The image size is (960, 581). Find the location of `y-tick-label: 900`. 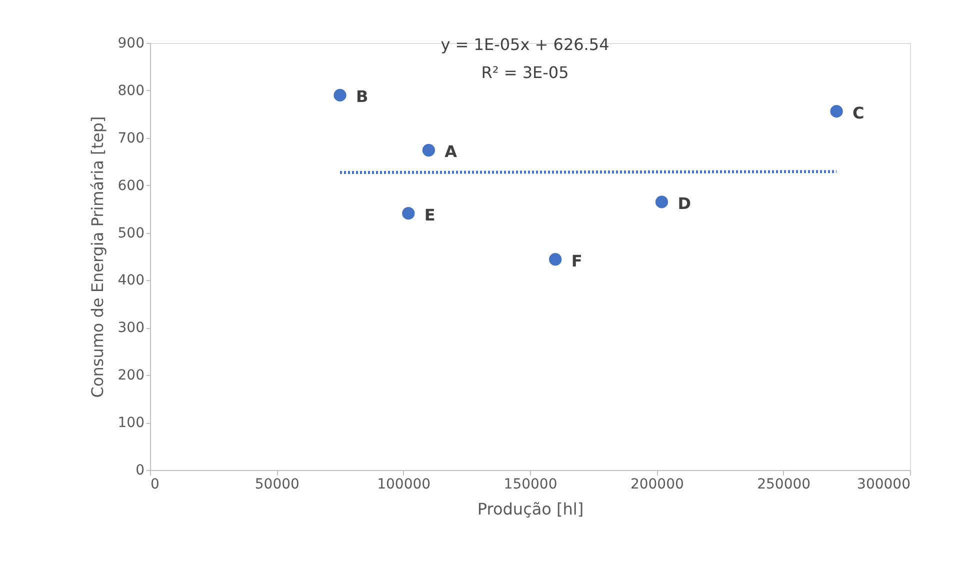

y-tick-label: 900 is located at coordinates (131, 44).